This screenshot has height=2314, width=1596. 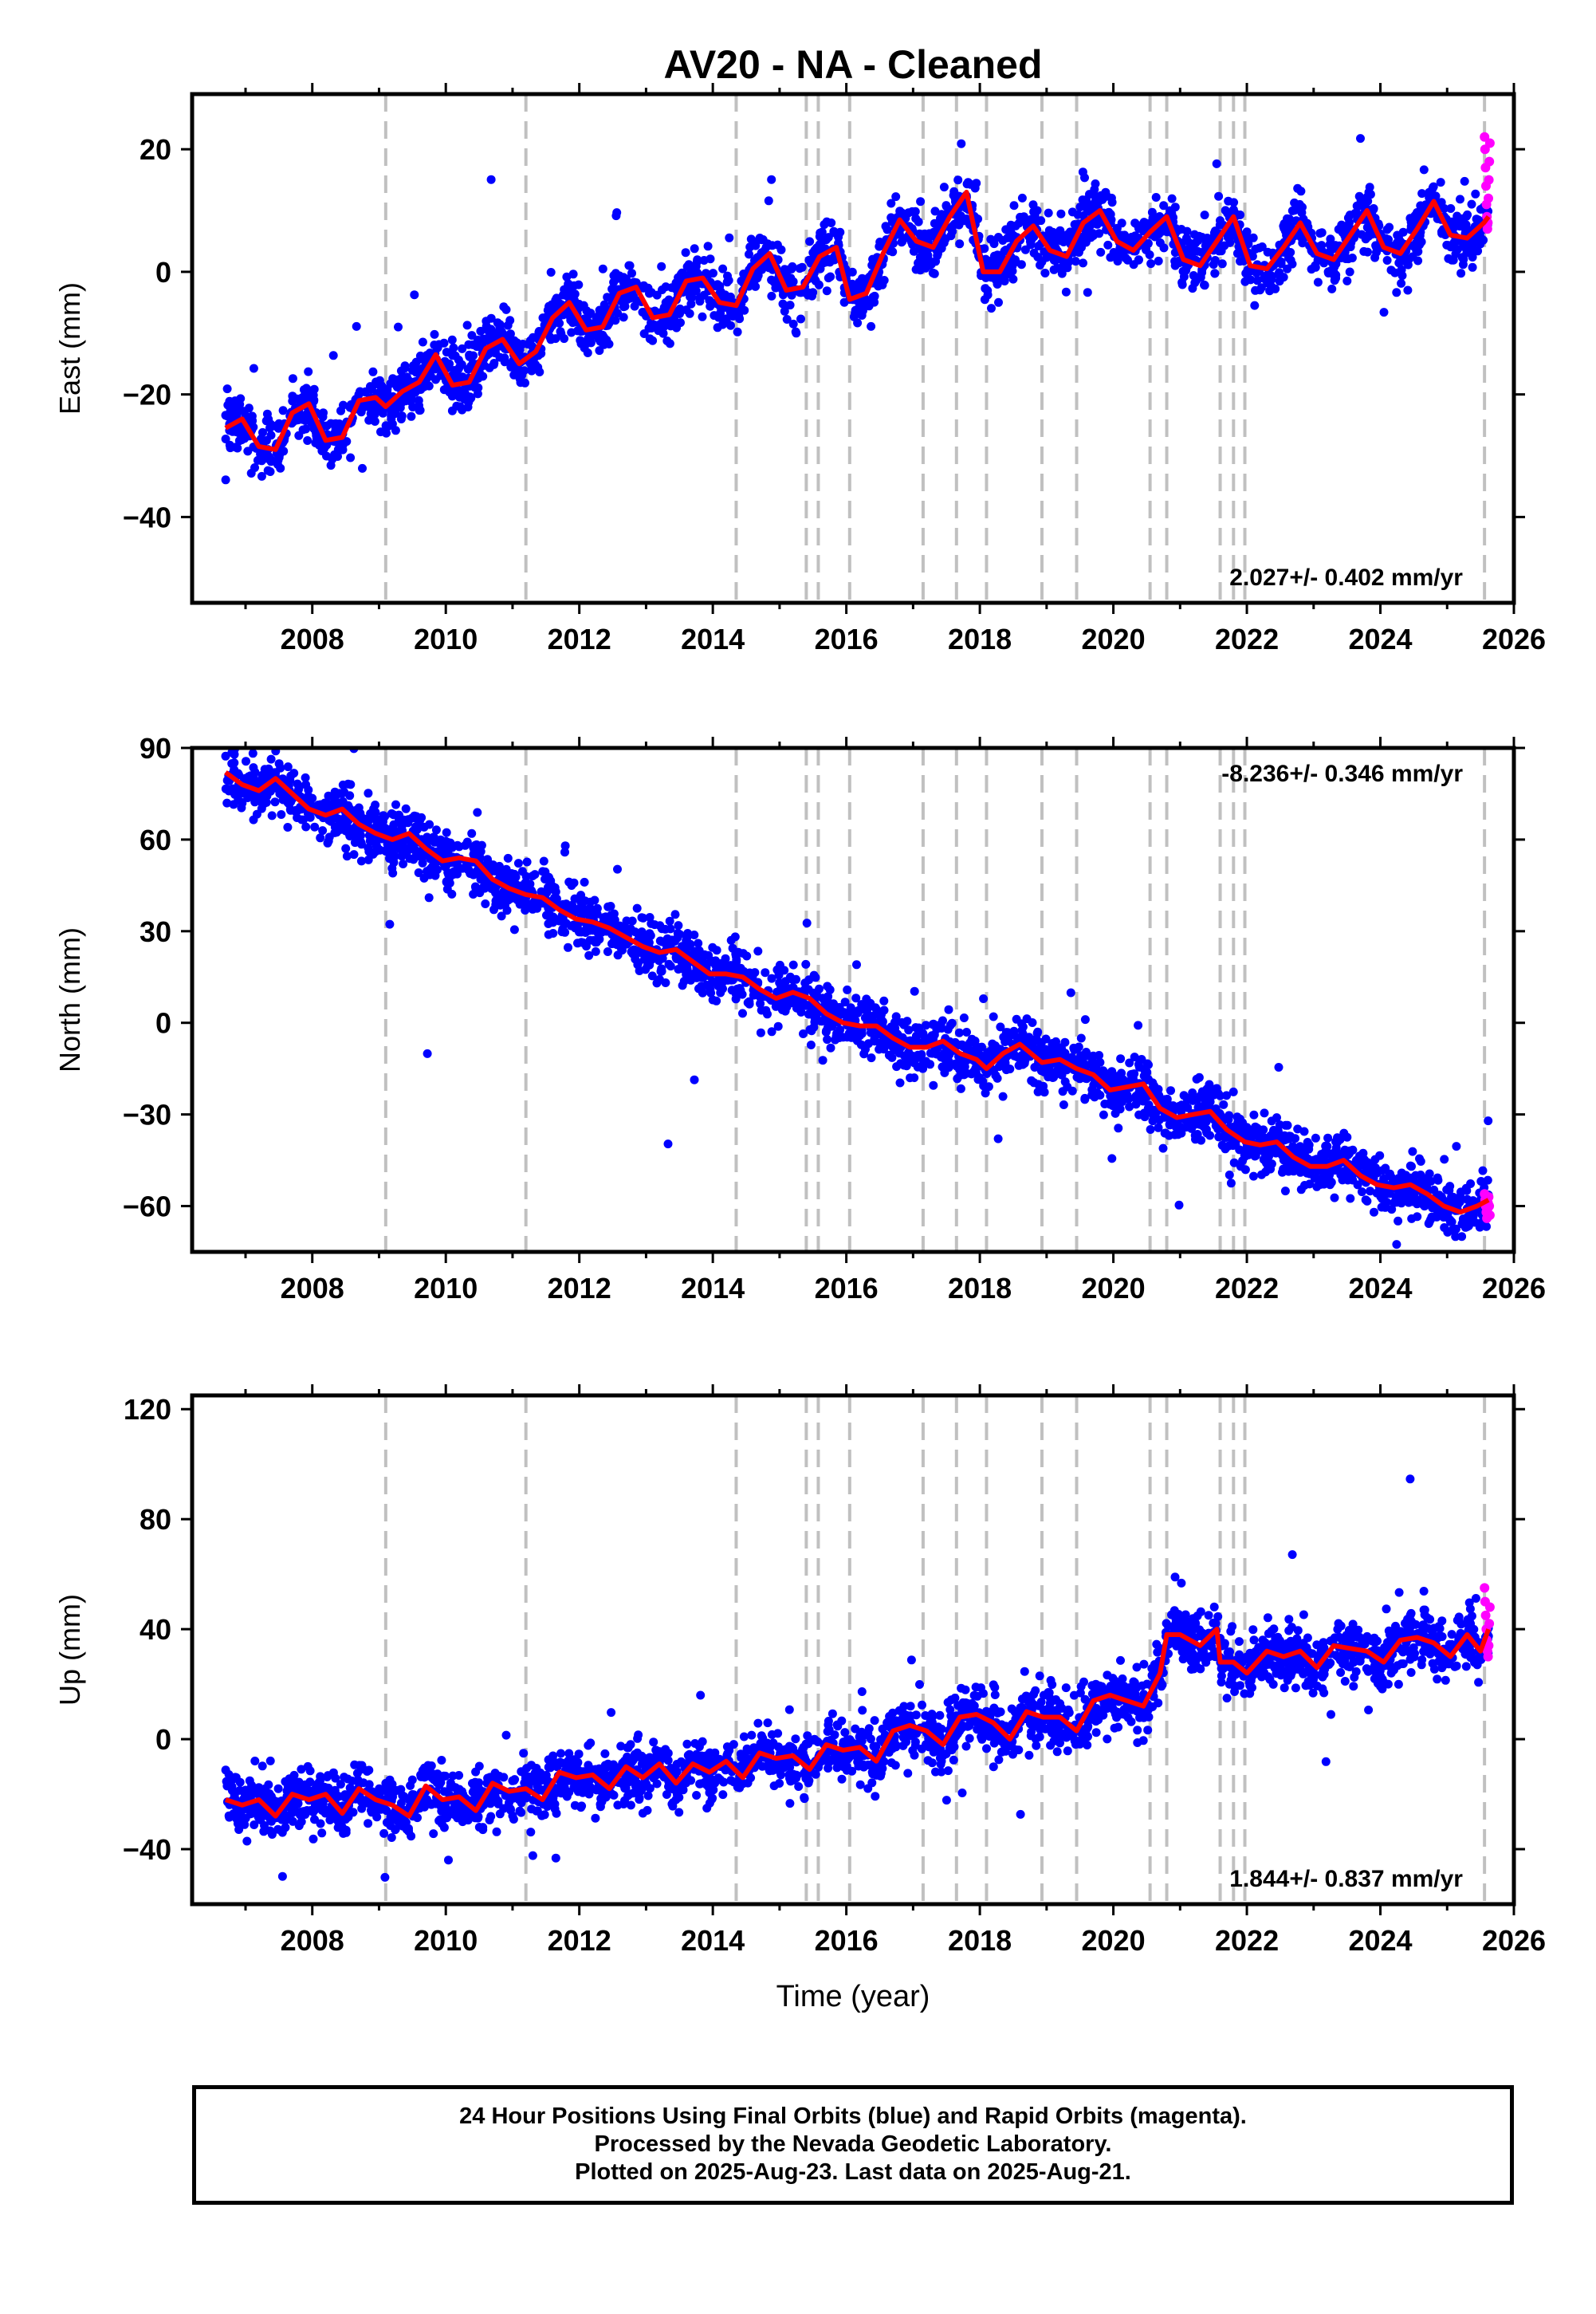 I want to click on y-axis-label: East (mm), so click(x=69, y=349).